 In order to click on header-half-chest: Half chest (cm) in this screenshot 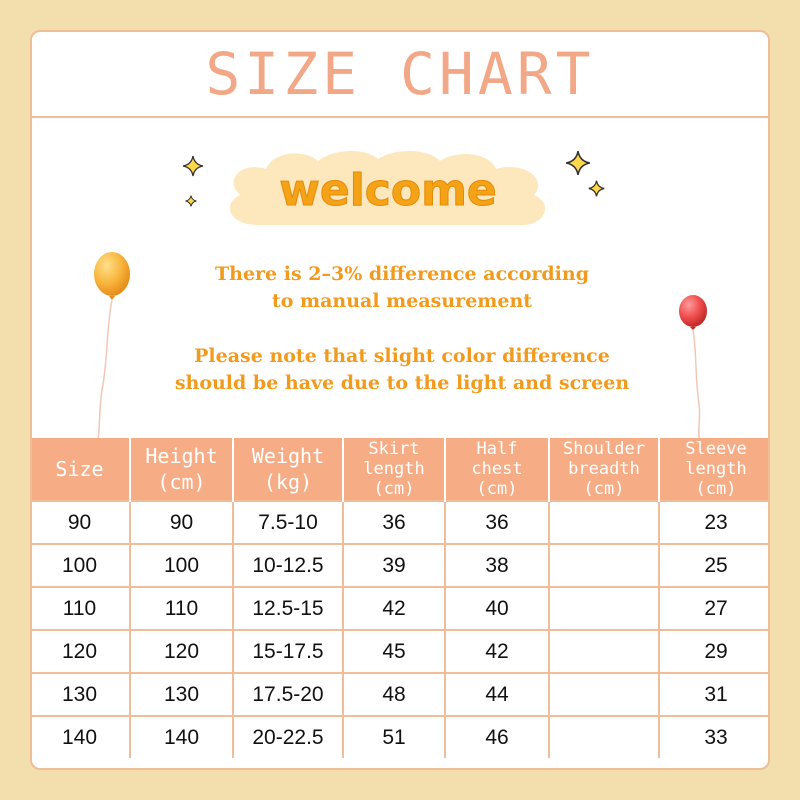, I will do `click(497, 469)`.